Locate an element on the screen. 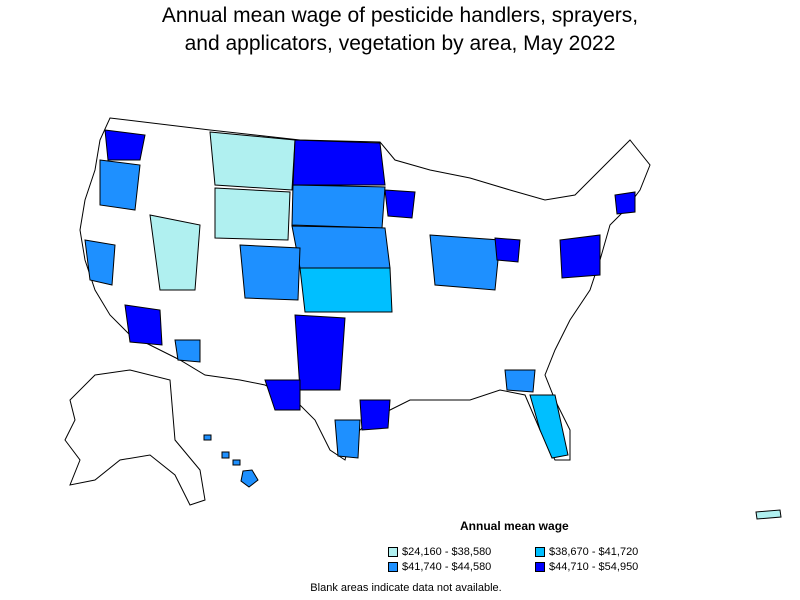  legend-item-3: $41,740 - $44,580 is located at coordinates (439, 567).